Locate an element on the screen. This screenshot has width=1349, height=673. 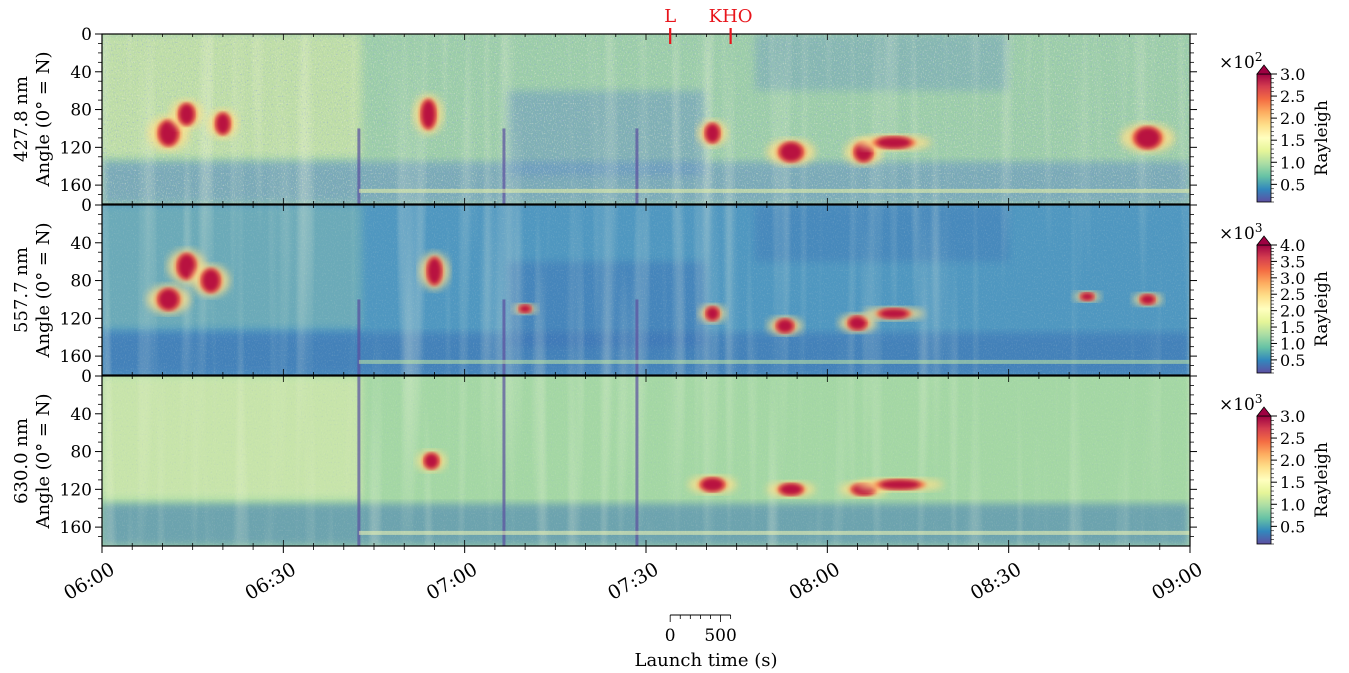
colorbar-1: 3.0 2.5 2.0 1.5 1.0 0.5 ×10² Rayleigh is located at coordinates (1275, 126).